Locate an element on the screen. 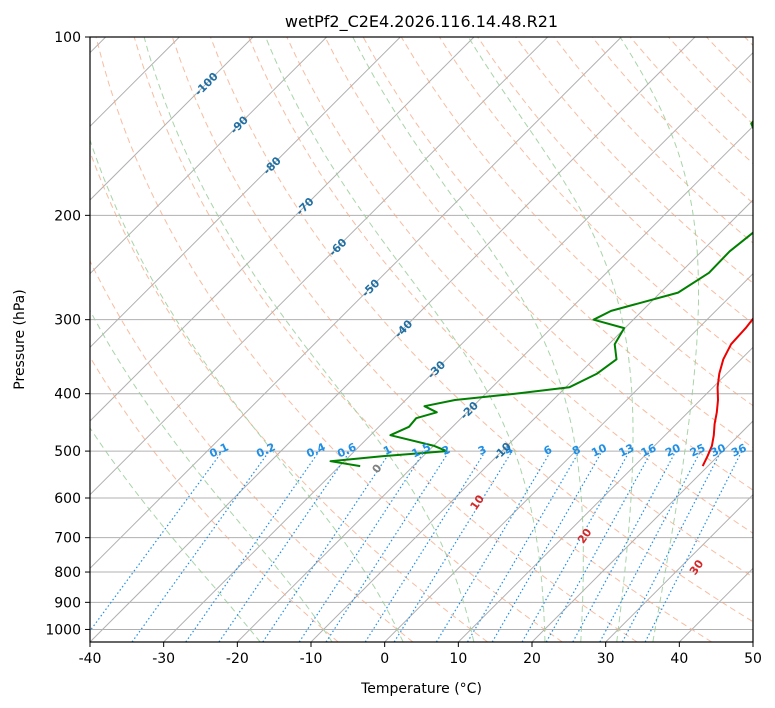 The width and height of the screenshot is (775, 708). x-axis-ticks: -40 -30 -20 -10 0 10 20 30 40 50 is located at coordinates (420, 654).